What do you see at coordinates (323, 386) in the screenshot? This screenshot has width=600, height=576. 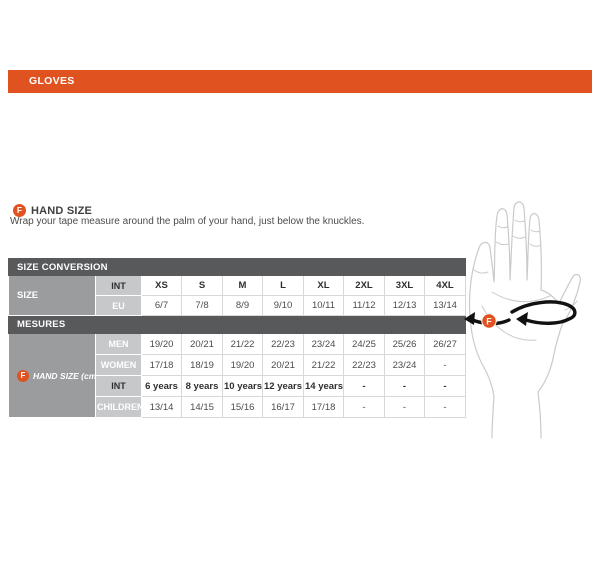 I see `age-cell: 14 years` at bounding box center [323, 386].